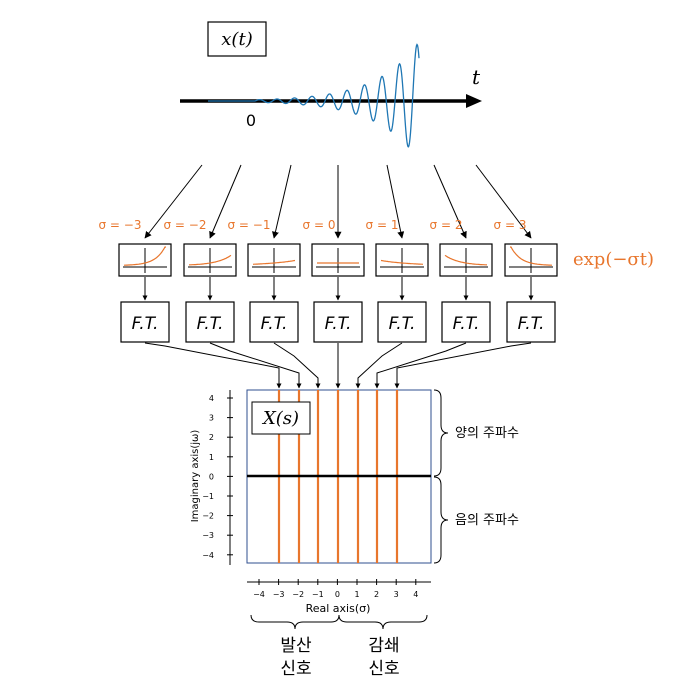 The width and height of the screenshot is (681, 692). I want to click on sigma-label: σ = 3, so click(510, 225).